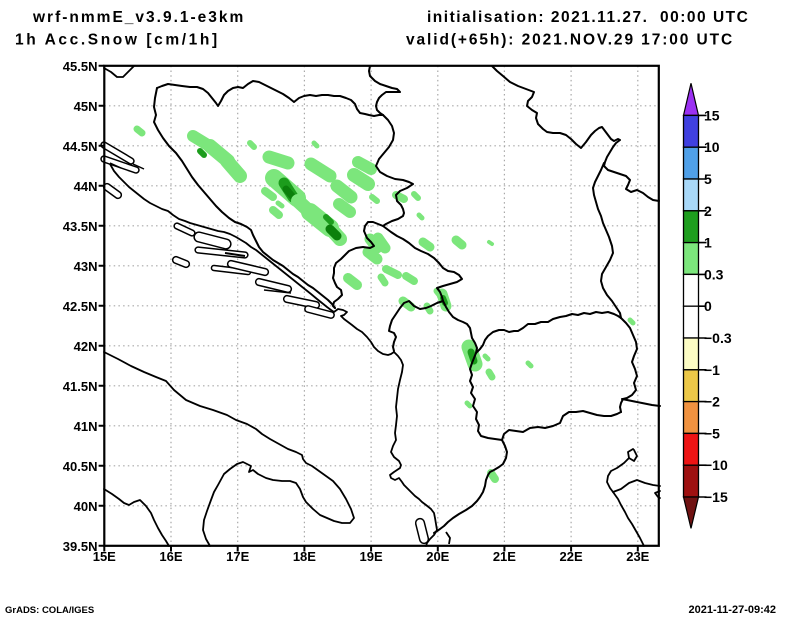 The height and width of the screenshot is (618, 800). Describe the element at coordinates (86, 266) in the screenshot. I see `svg-text: 43N` at that location.